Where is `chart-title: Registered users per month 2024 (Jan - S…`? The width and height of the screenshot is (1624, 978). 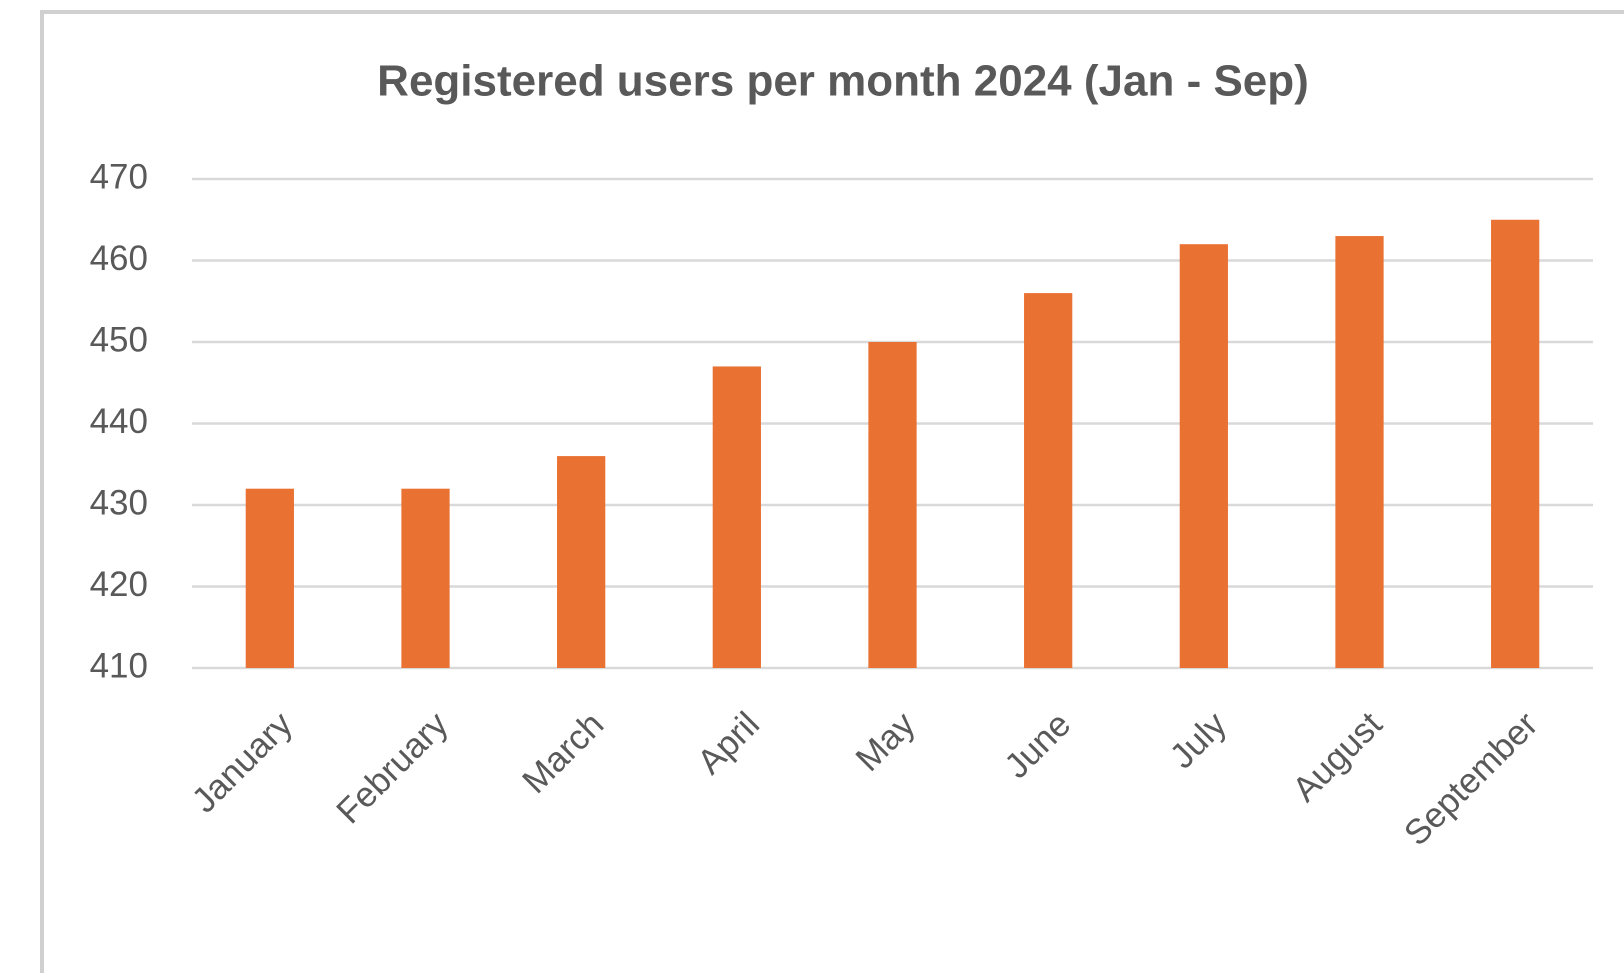
chart-title: Registered users per month 2024 (Jan - S… is located at coordinates (843, 81).